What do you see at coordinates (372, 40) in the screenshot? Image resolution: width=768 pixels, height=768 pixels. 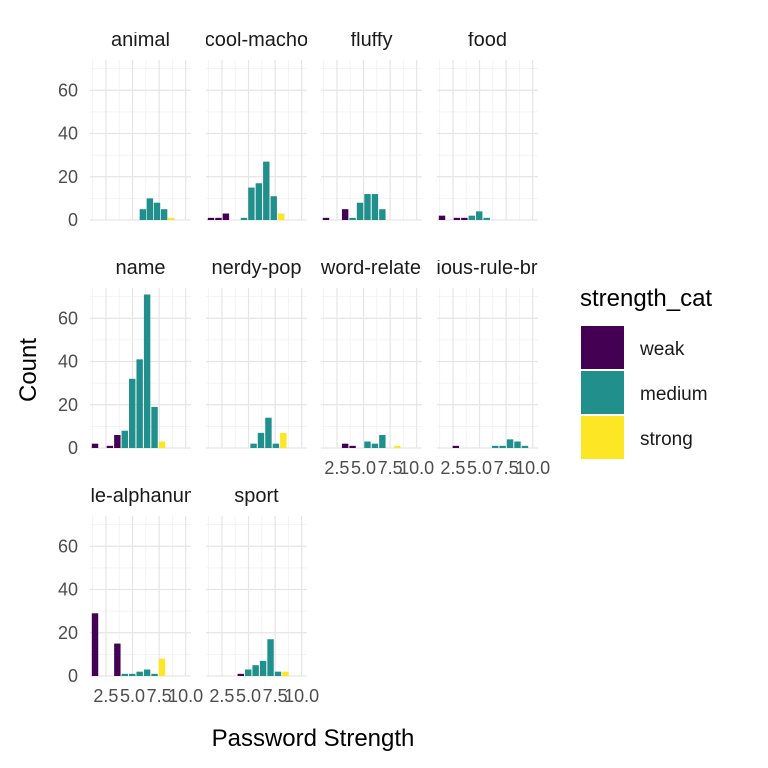 I see `facet-label: fluffy` at bounding box center [372, 40].